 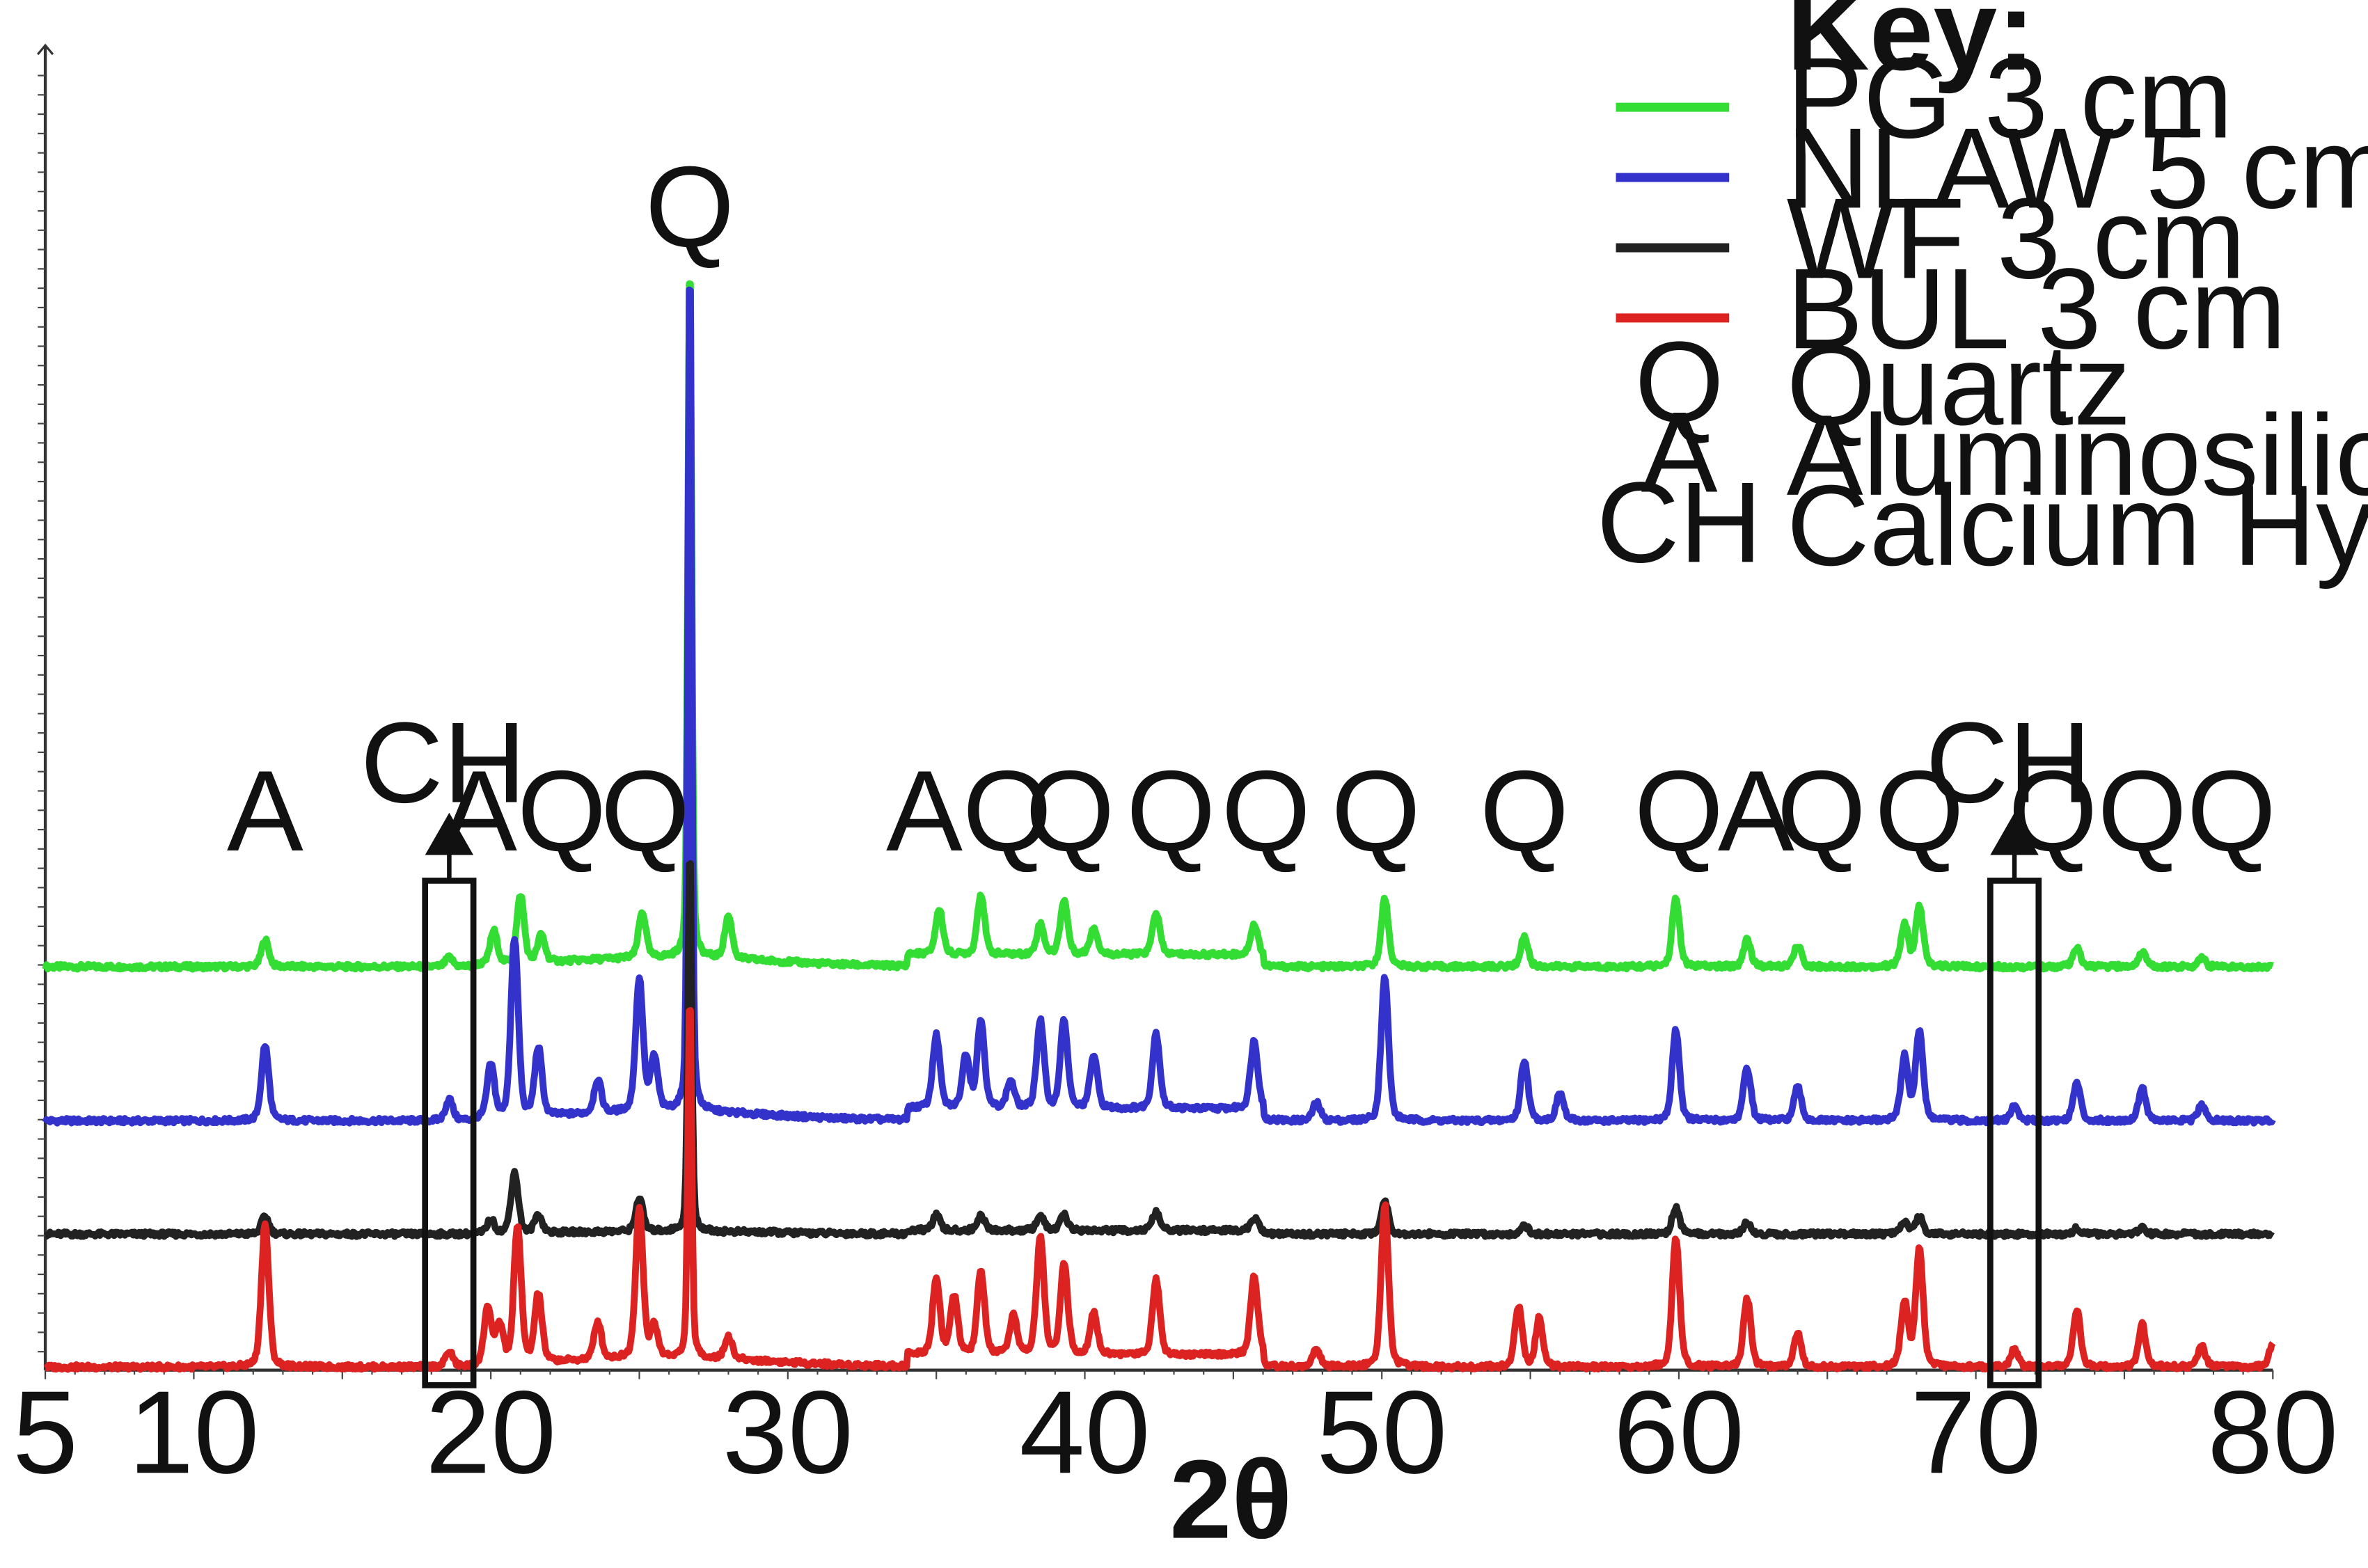 What do you see at coordinates (490, 1432) in the screenshot?
I see `x-tick-label: 20` at bounding box center [490, 1432].